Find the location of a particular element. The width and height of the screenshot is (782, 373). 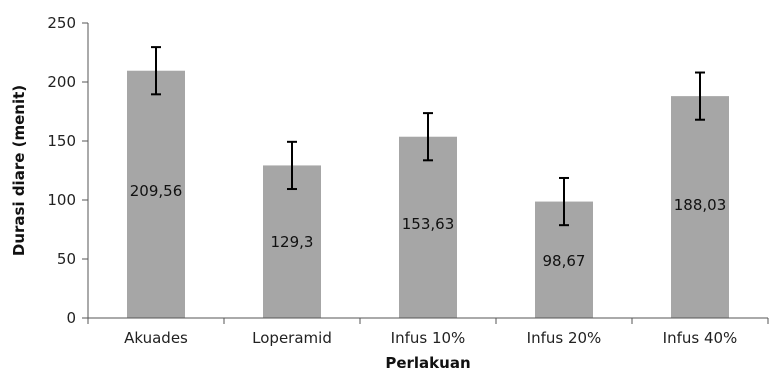

data-label: 129,3 is located at coordinates (292, 242).